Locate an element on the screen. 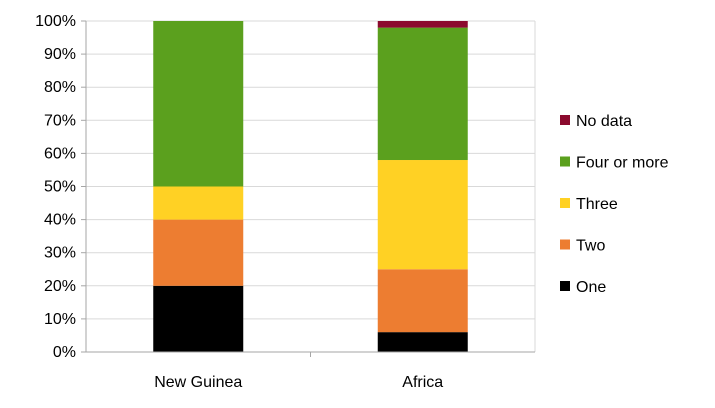 The height and width of the screenshot is (408, 715). legend-label: One is located at coordinates (591, 287).